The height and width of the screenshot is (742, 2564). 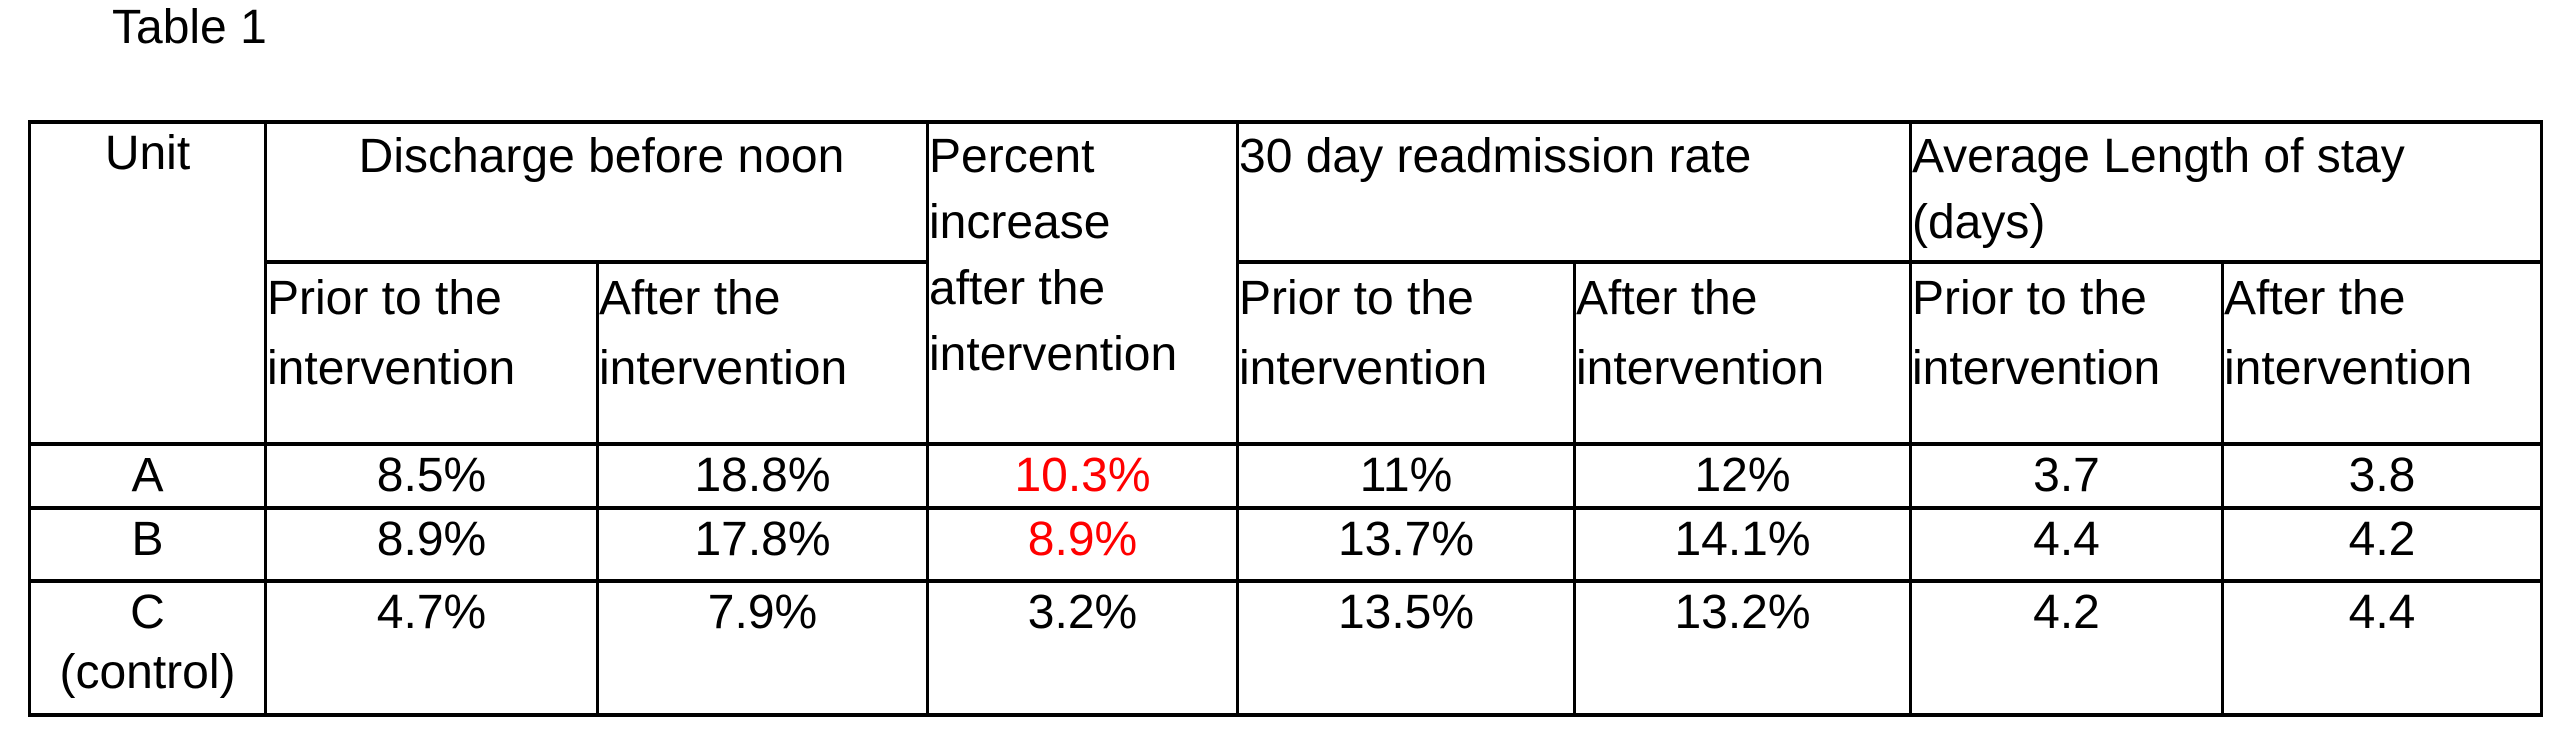 I want to click on subheader-discharge-after: After the intervention, so click(x=762, y=353).